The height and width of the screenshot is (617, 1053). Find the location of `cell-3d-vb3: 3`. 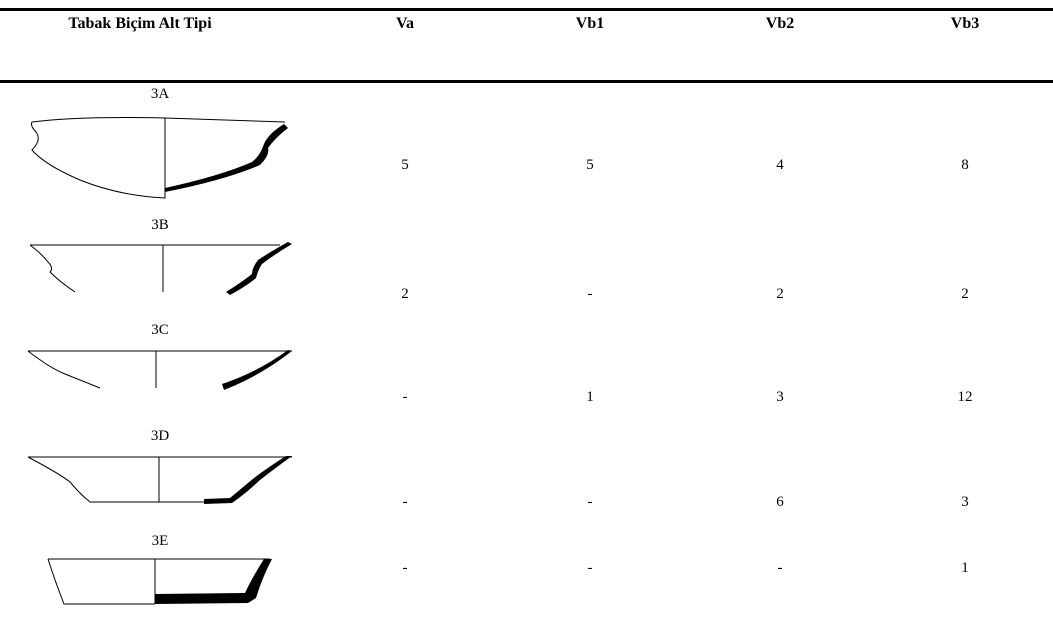

cell-3d-vb3: 3 is located at coordinates (965, 502).